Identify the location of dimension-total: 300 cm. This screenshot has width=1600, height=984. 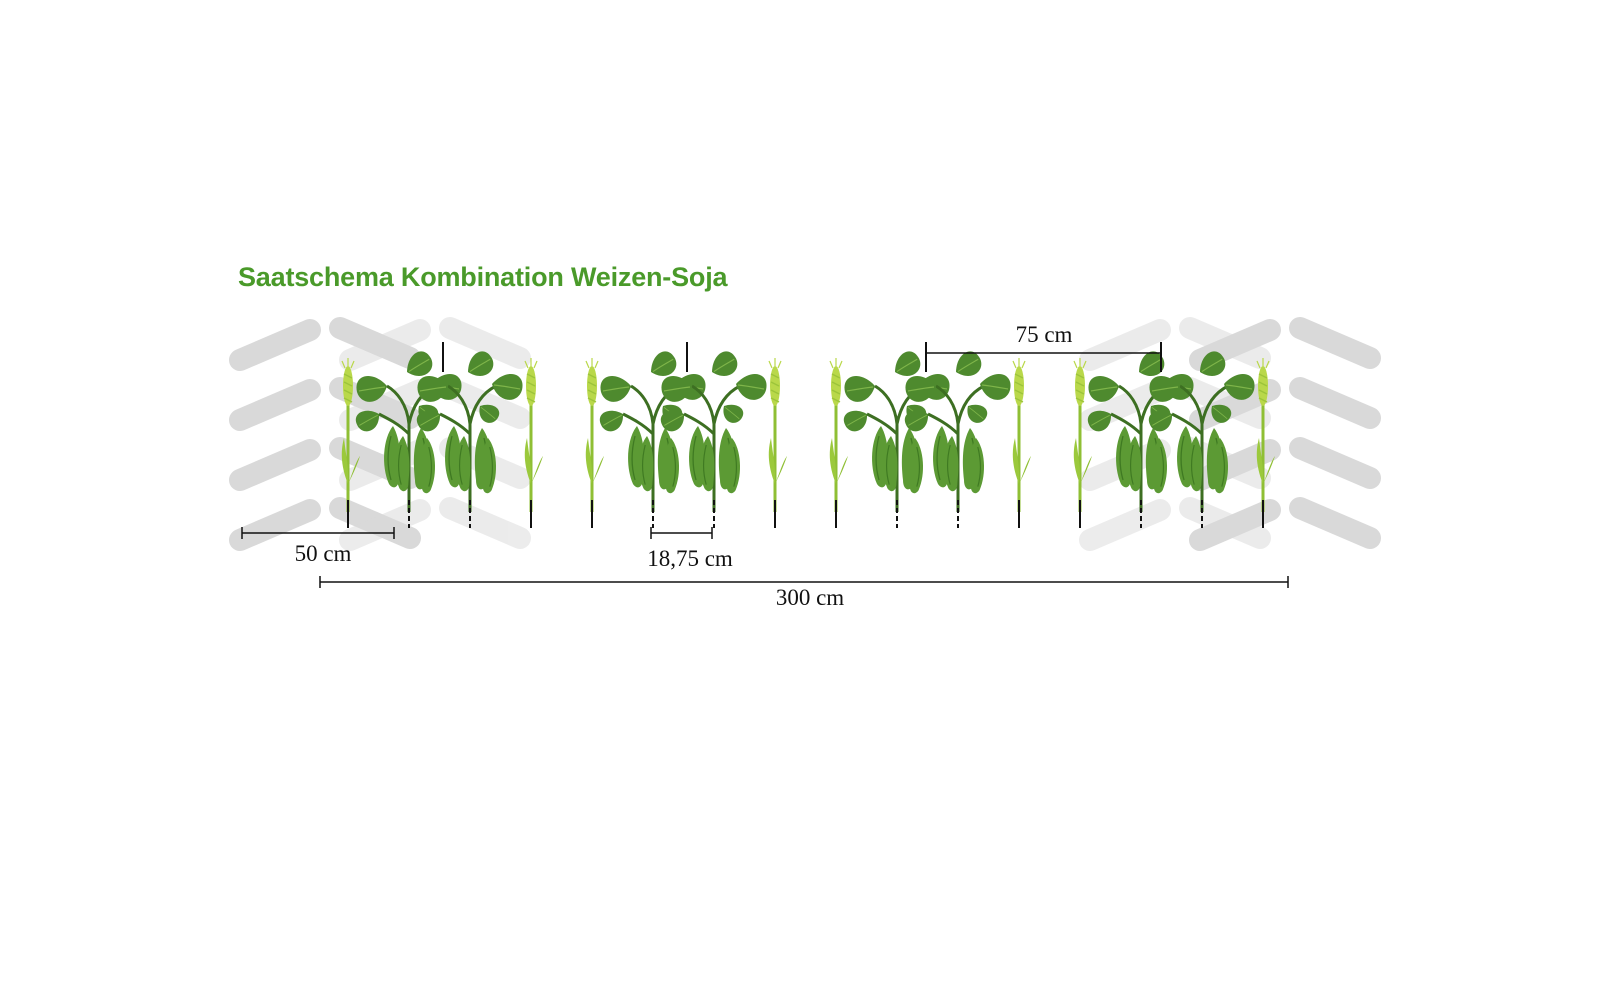
(804, 593).